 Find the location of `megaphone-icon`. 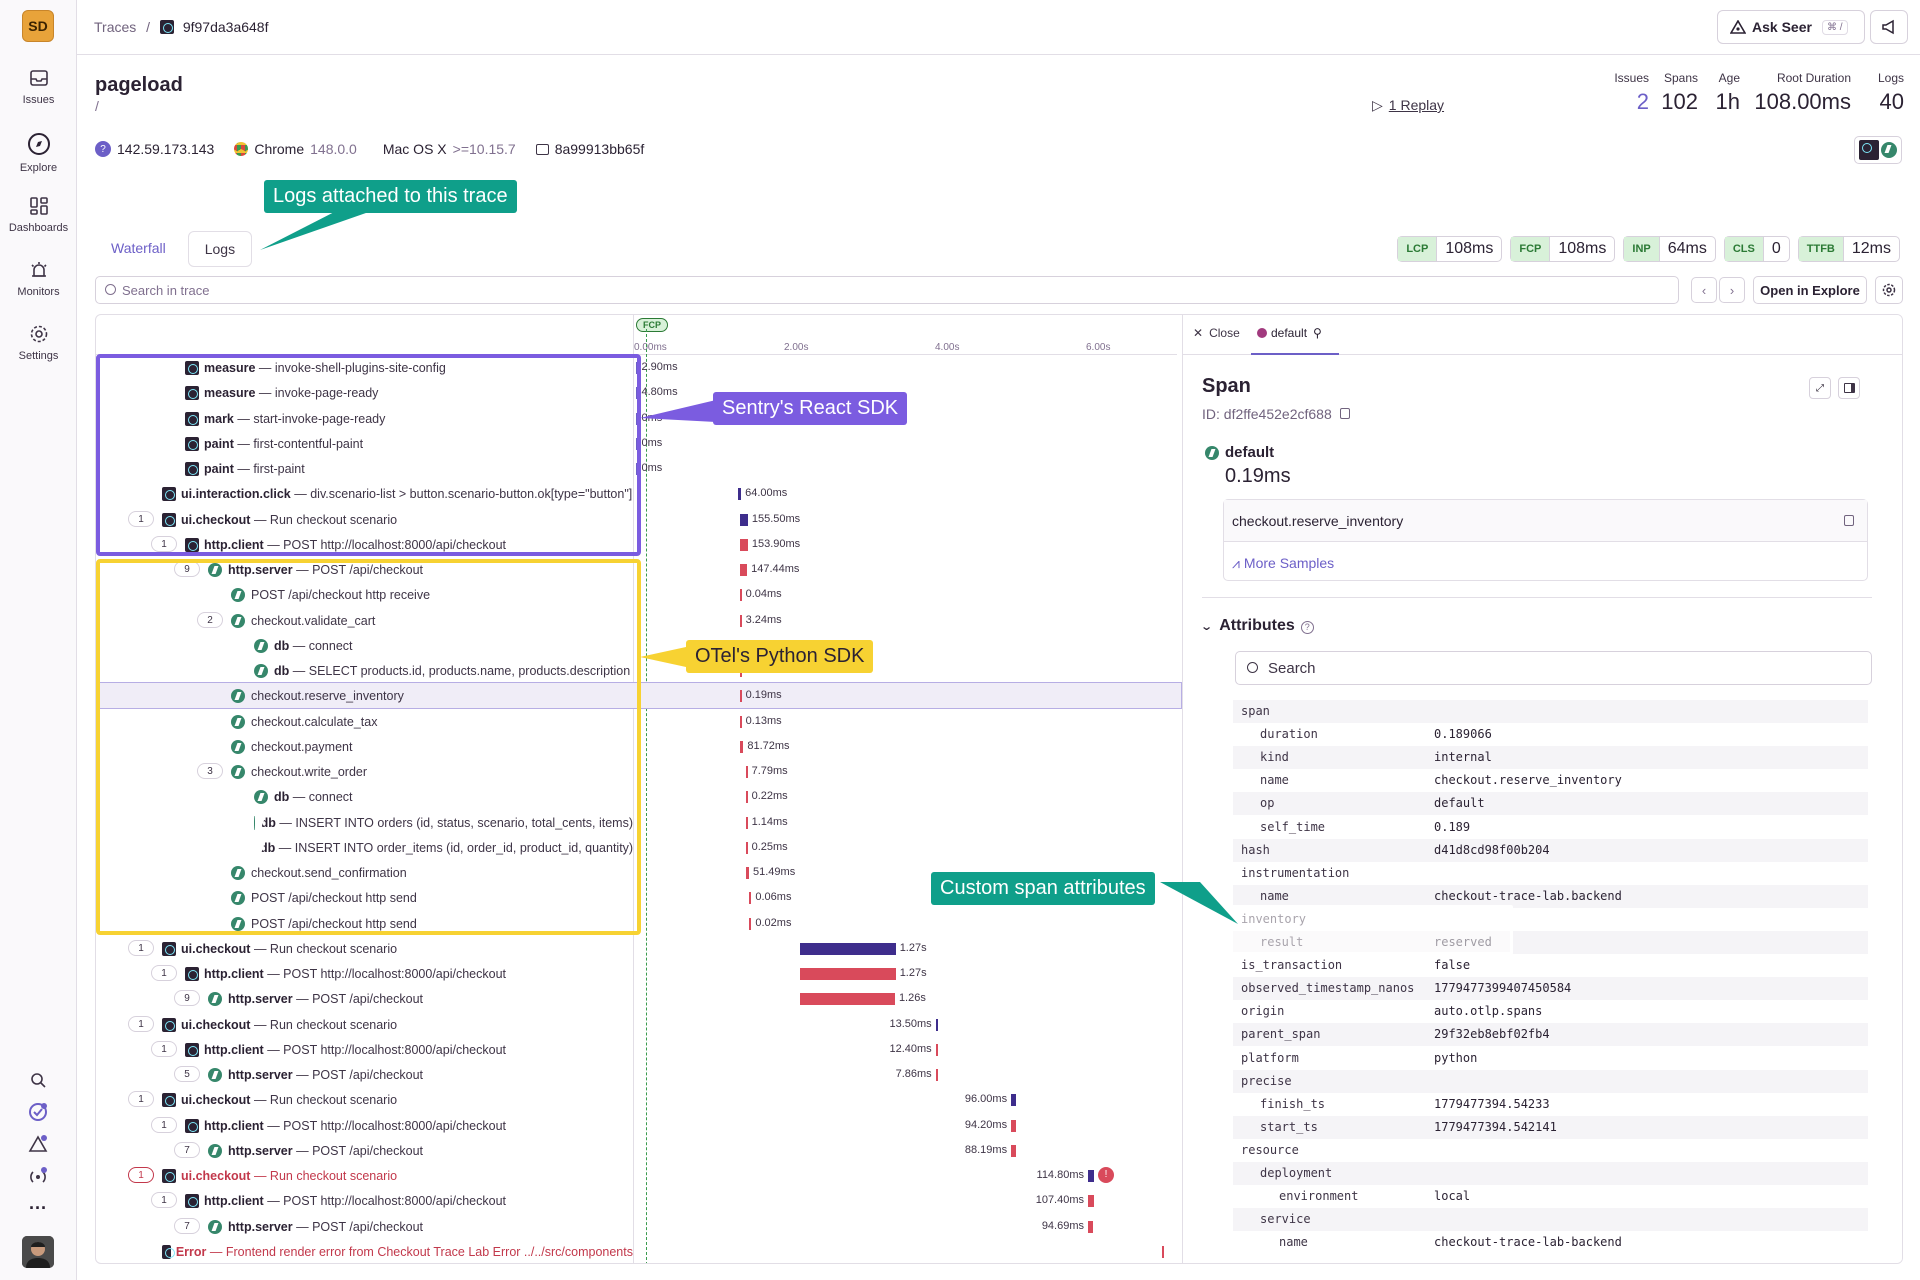

megaphone-icon is located at coordinates (1889, 27).